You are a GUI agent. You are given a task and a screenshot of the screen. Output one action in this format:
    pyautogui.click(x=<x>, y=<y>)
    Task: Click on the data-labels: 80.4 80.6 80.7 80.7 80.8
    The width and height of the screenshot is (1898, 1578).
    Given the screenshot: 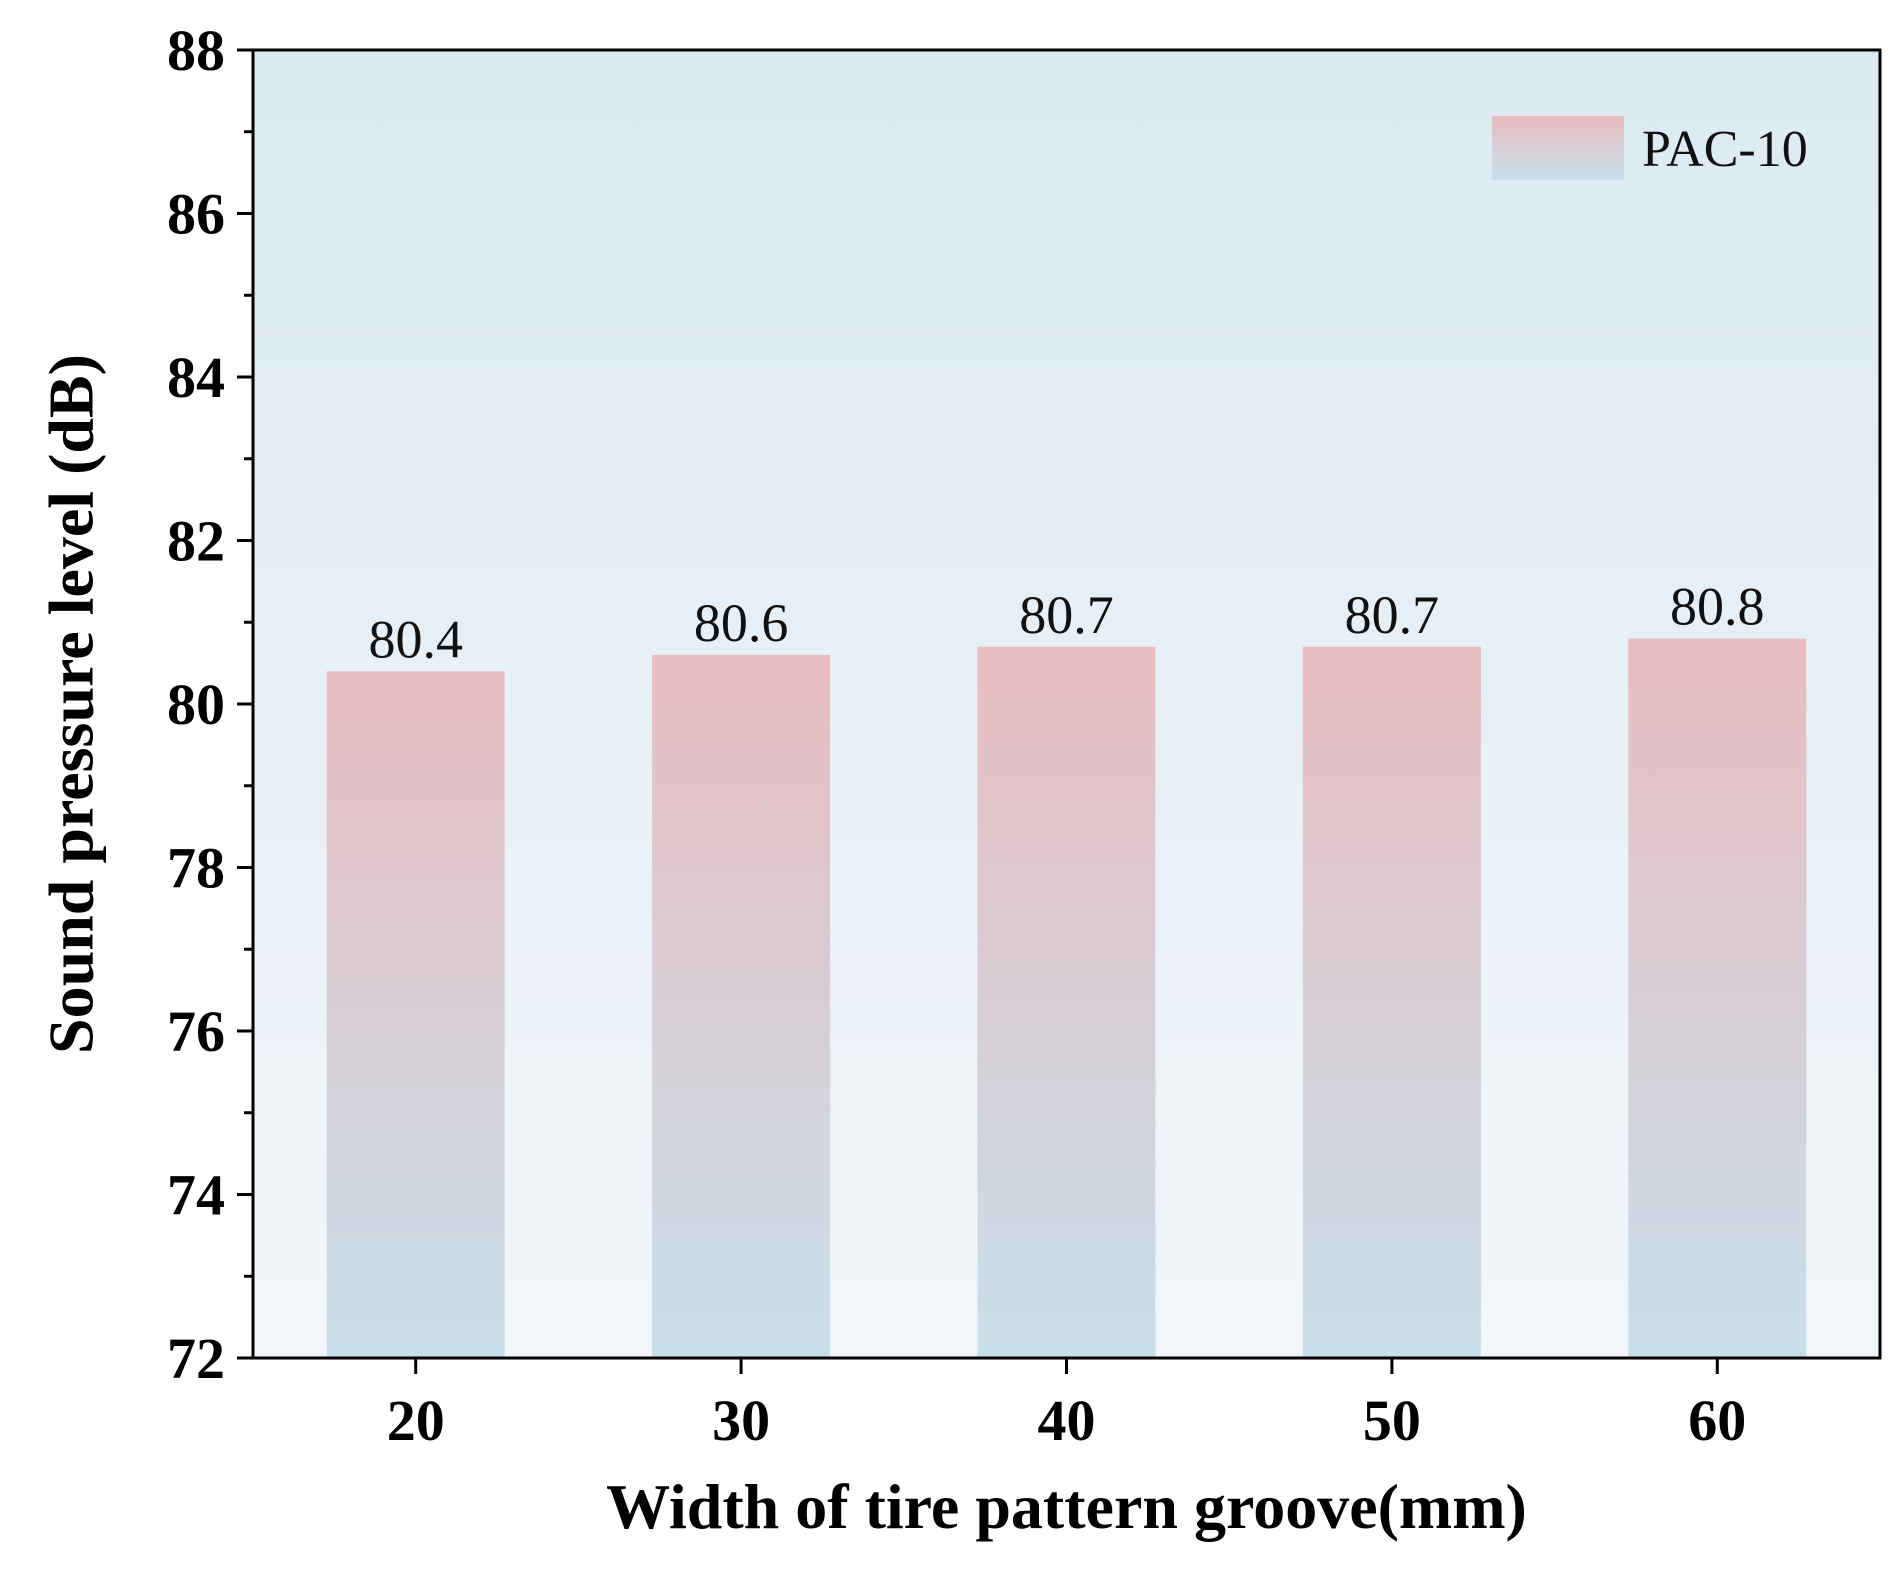 What is the action you would take?
    pyautogui.click(x=1066, y=623)
    